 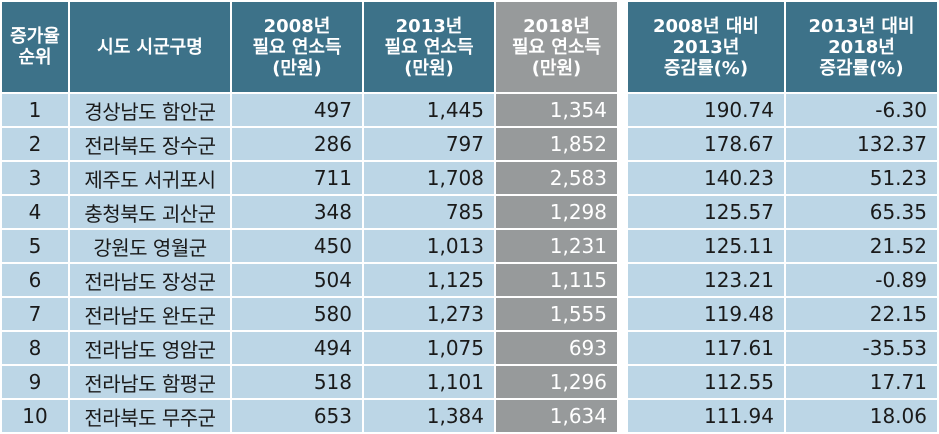 I want to click on cell-rank: 9, so click(x=35, y=382).